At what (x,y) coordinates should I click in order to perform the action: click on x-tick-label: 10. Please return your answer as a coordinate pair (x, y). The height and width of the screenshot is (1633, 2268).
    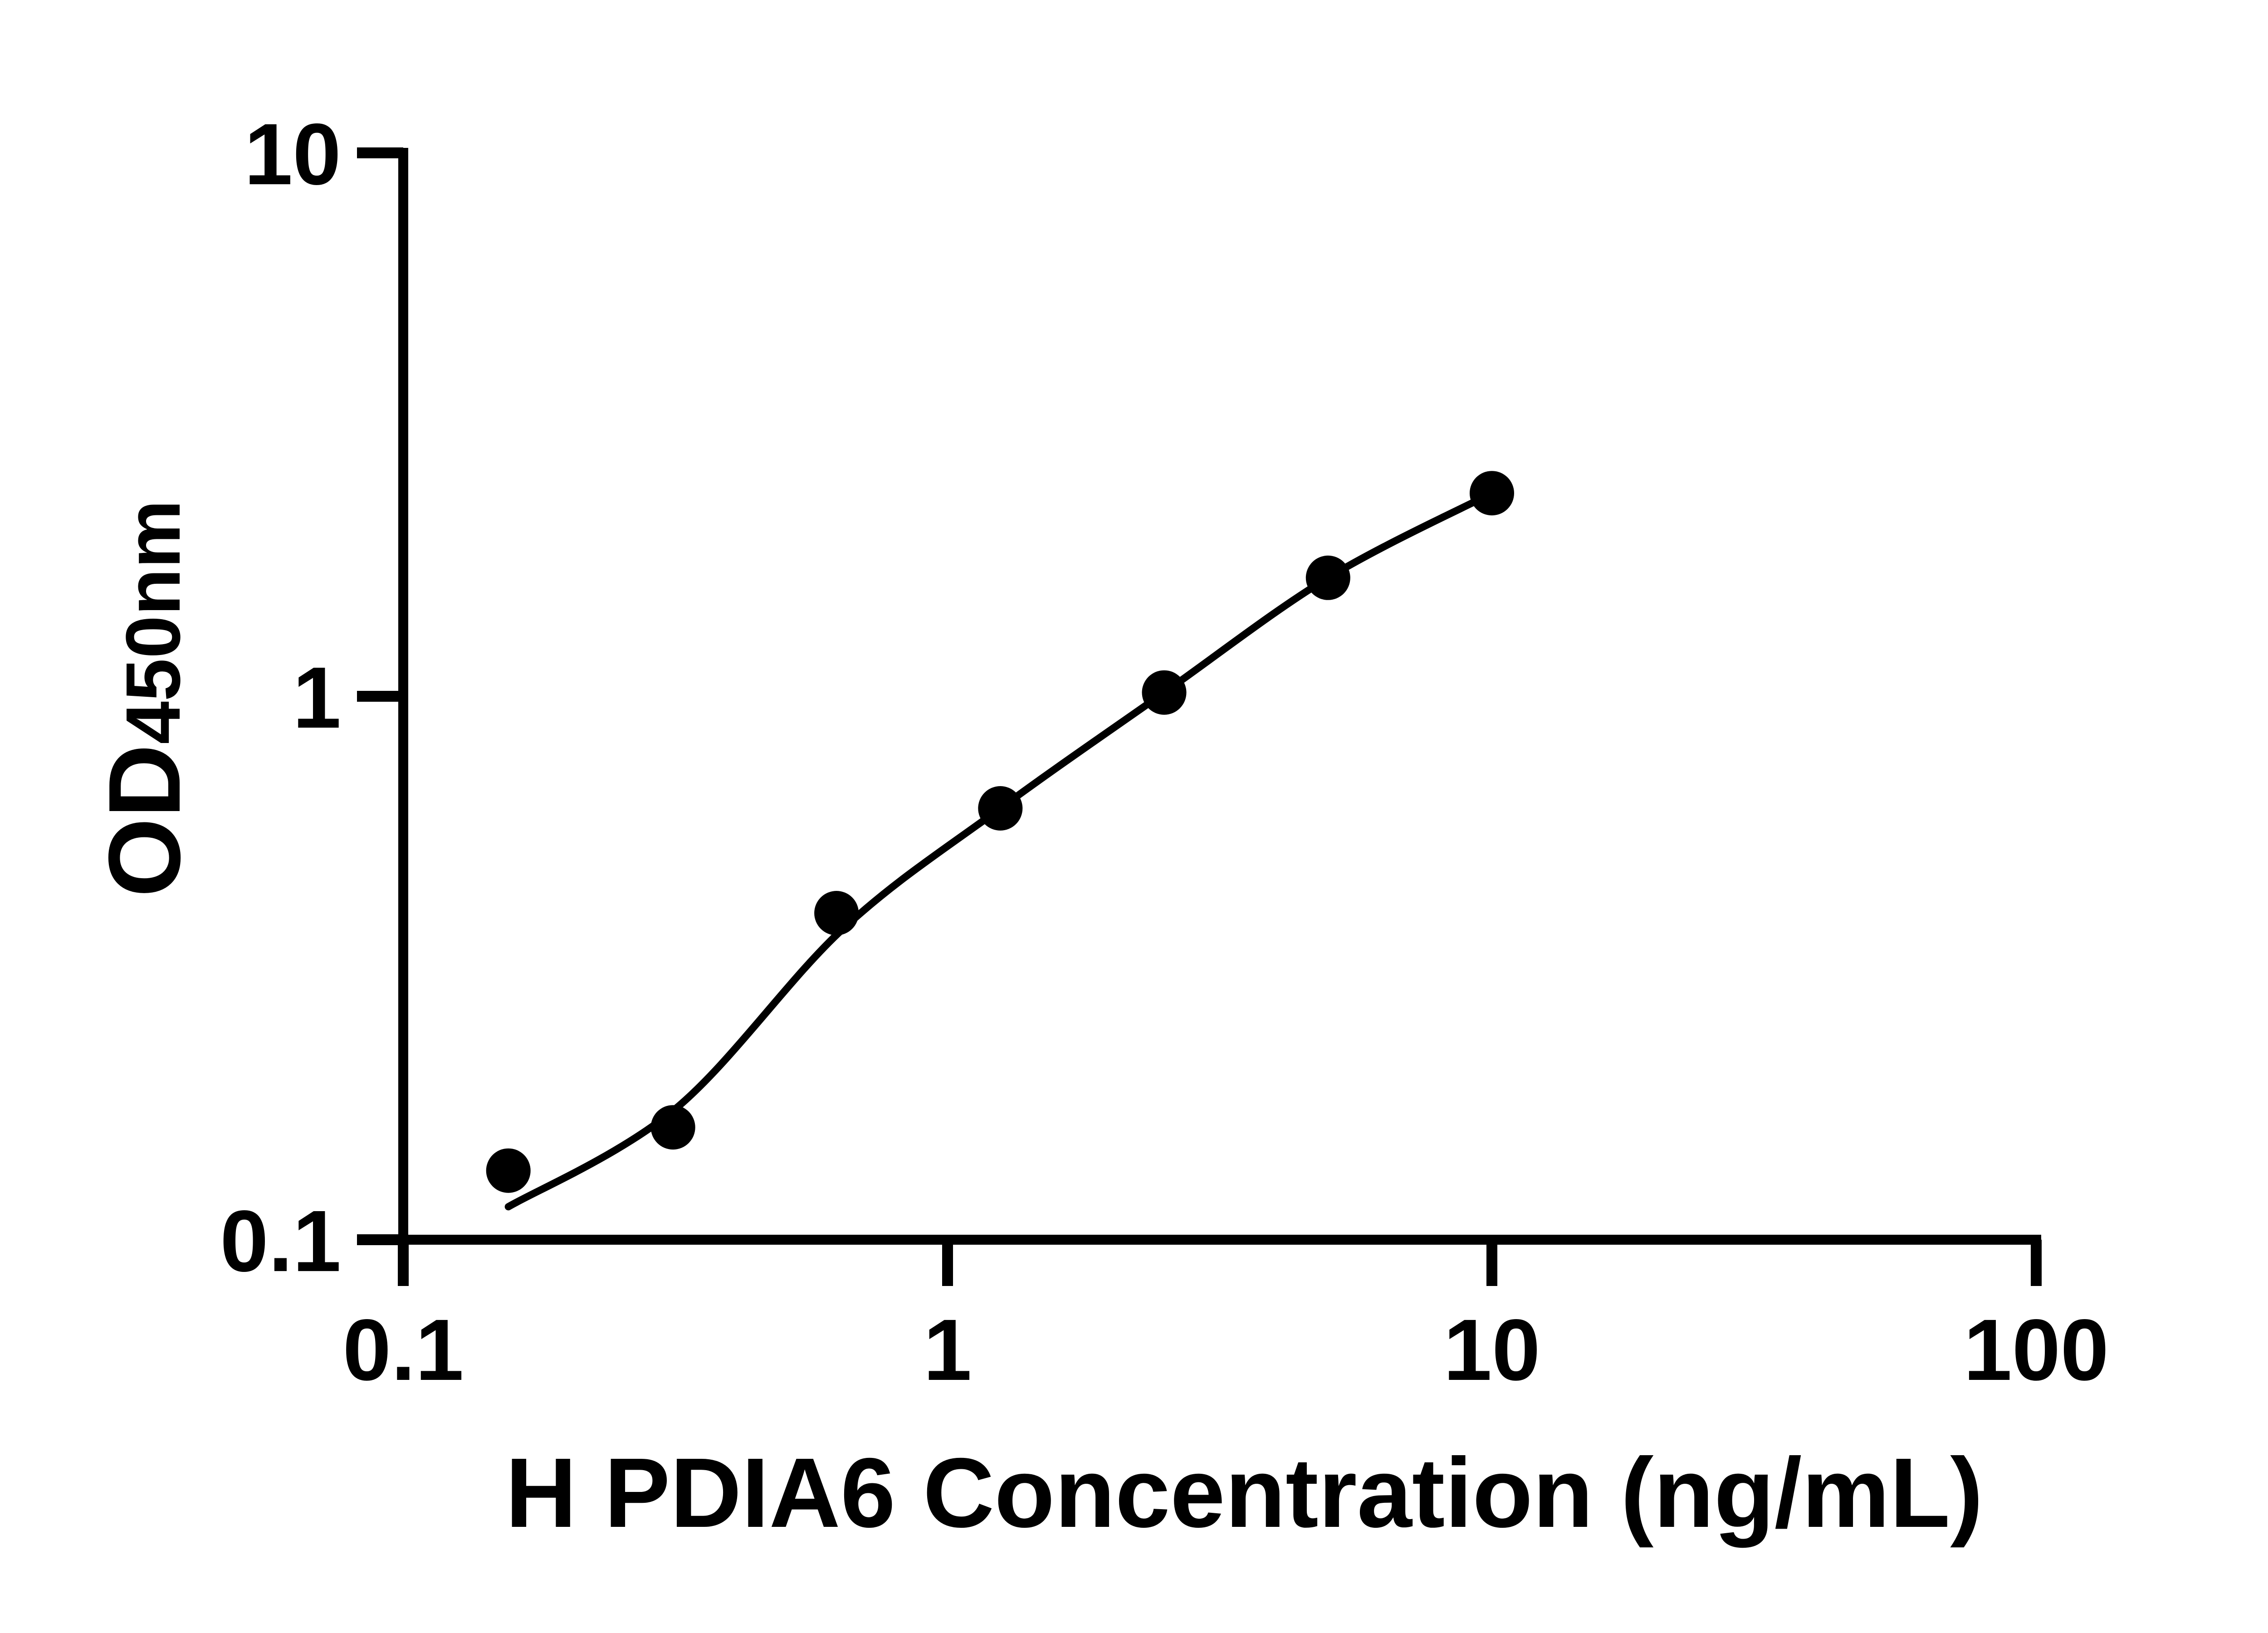
    Looking at the image, I should click on (1491, 1349).